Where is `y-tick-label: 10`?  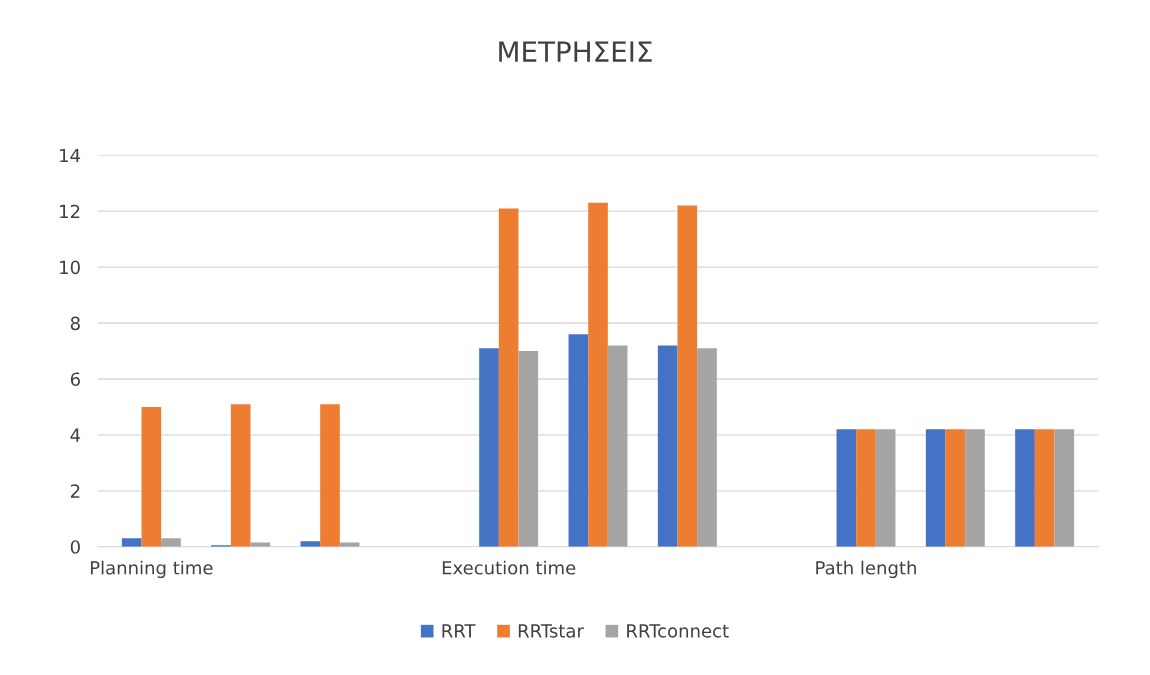
y-tick-label: 10 is located at coordinates (70, 267).